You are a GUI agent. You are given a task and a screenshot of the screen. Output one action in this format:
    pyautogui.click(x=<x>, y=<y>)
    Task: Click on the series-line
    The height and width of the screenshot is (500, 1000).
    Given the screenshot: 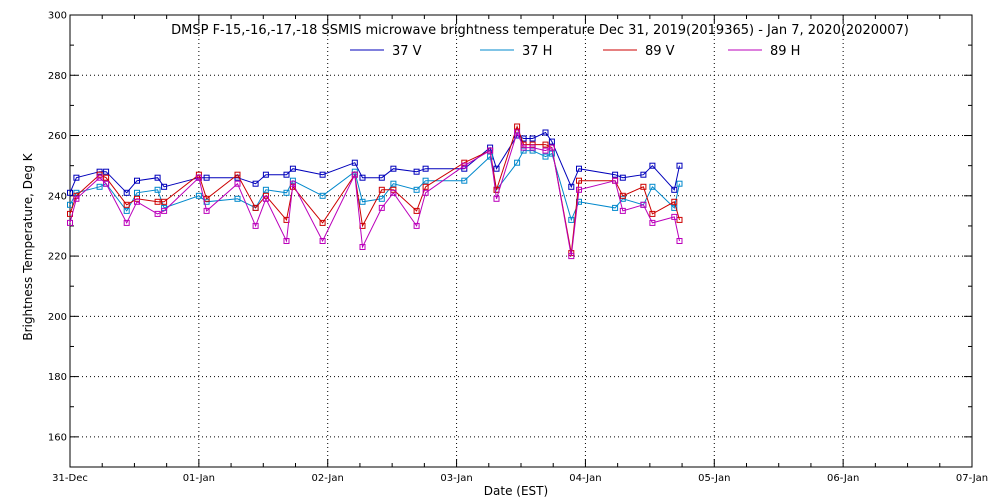 What is the action you would take?
    pyautogui.click(x=374, y=162)
    